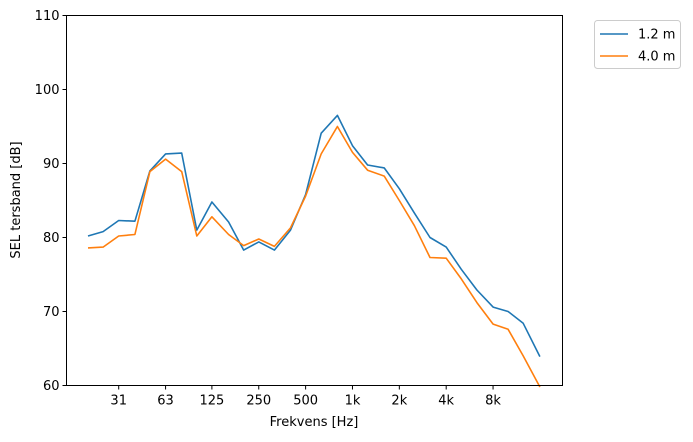 Image resolution: width=693 pixels, height=442 pixels. What do you see at coordinates (51, 386) in the screenshot?
I see `y-tick-label: 60` at bounding box center [51, 386].